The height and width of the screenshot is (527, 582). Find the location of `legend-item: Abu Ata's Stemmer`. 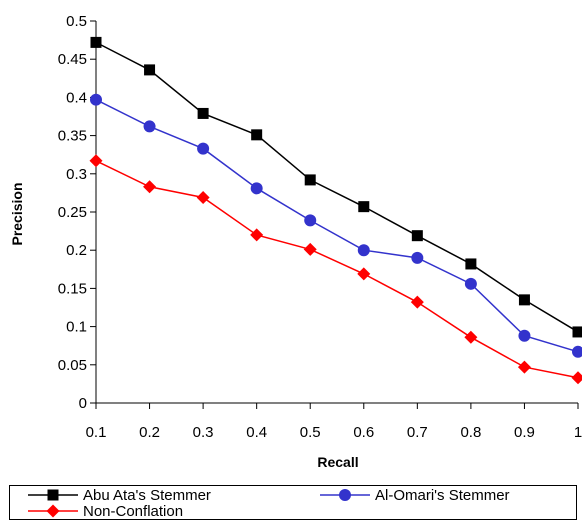

legend-item: Abu Ata's Stemmer is located at coordinates (119, 495).